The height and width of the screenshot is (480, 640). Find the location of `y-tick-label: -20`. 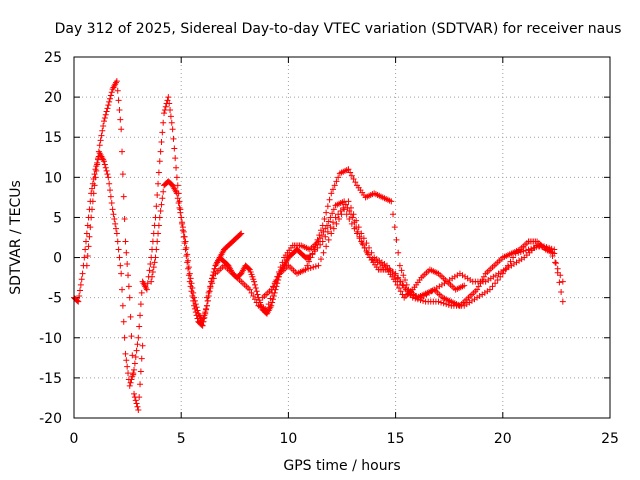

y-tick-label: -20 is located at coordinates (50, 419).